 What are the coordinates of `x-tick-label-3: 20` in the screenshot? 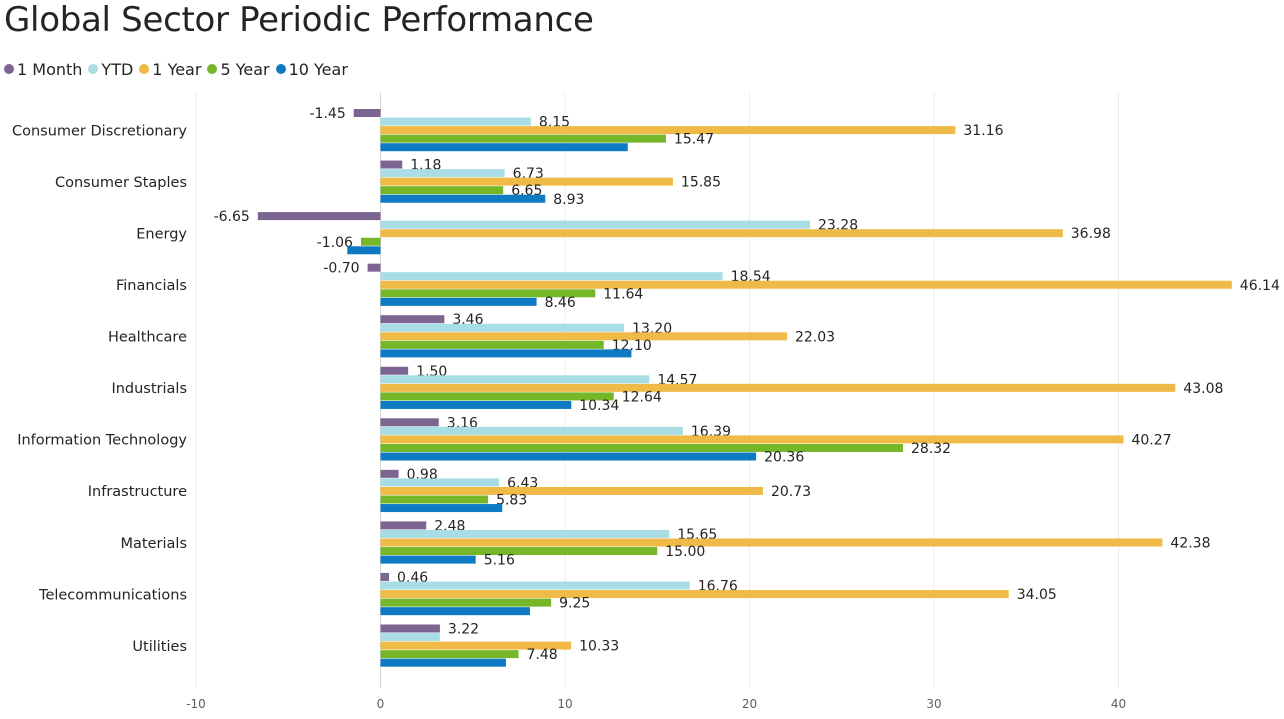 It's located at (749, 704).